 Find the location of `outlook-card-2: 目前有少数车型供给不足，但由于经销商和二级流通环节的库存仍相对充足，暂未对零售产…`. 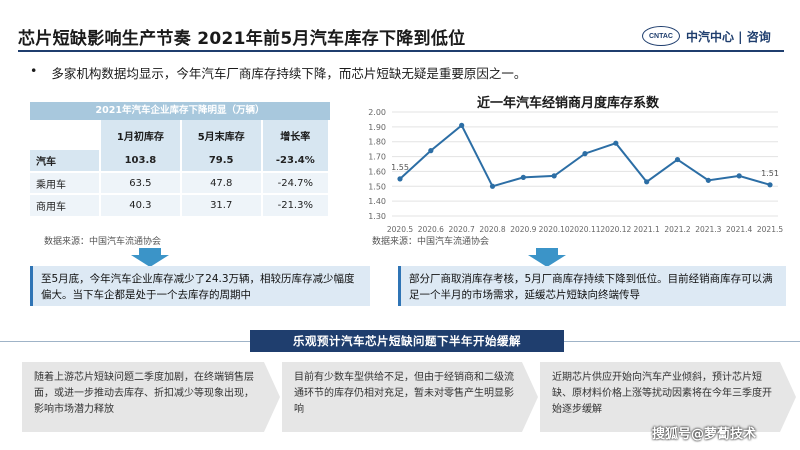

outlook-card-2: 目前有少数车型供给不足，但由于经销商和二级流通环节的库存仍相对充足，暂未对零售产… is located at coordinates (410, 397).